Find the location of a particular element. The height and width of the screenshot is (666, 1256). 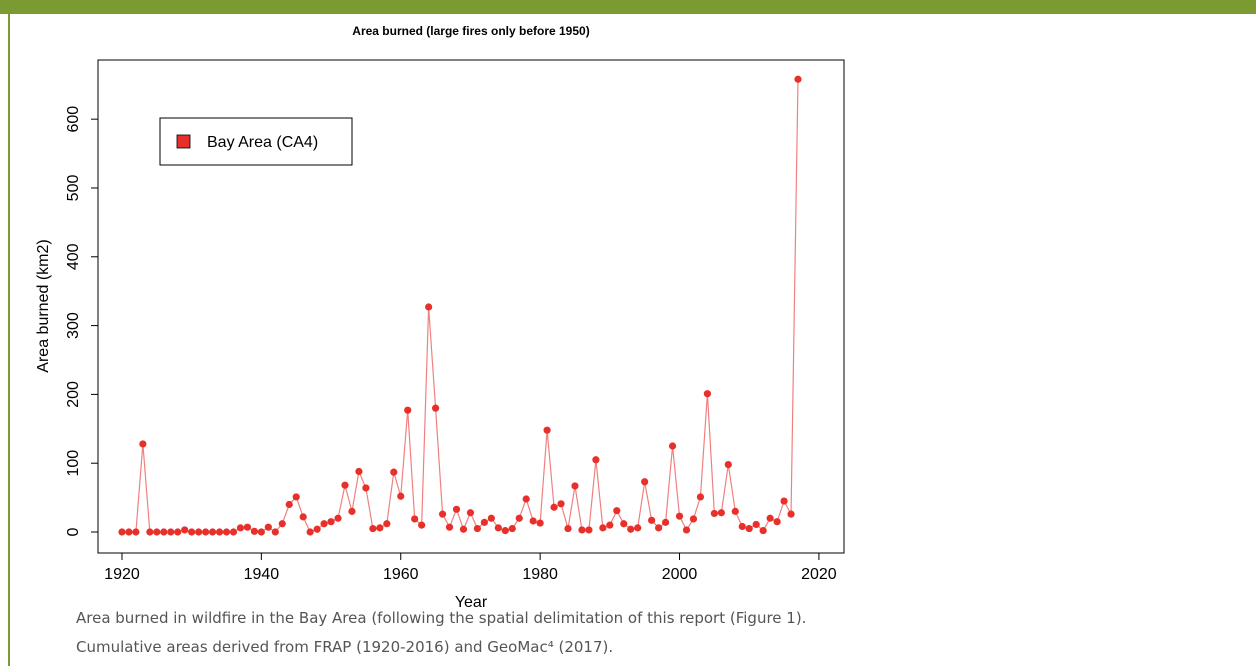

y-axis-label: Area burned (km2) is located at coordinates (43, 305).